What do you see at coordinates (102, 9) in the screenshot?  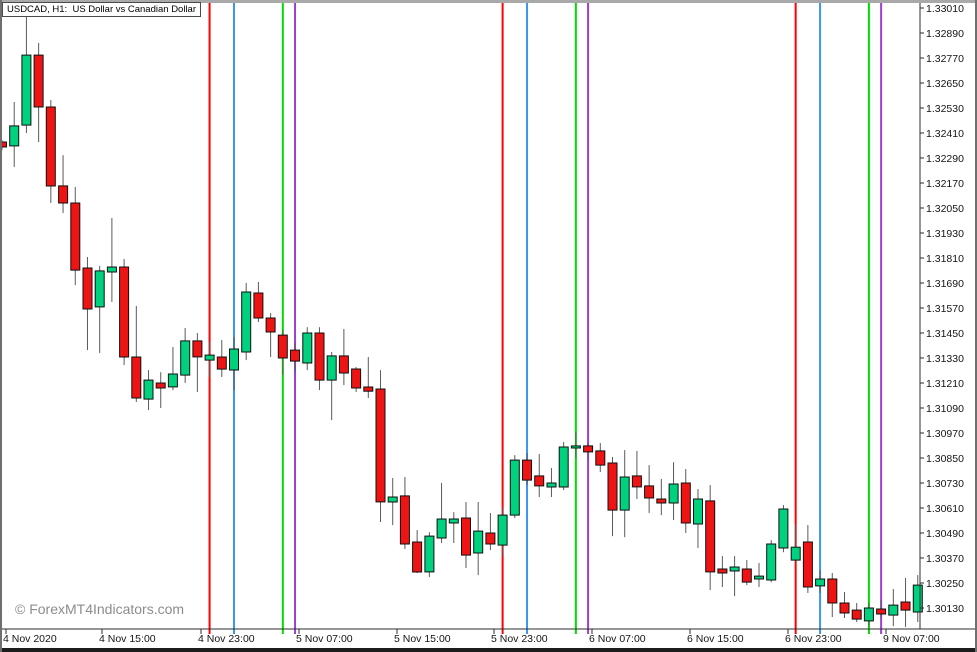 I see `chart-title-box: USDCAD, H1: US Dollar vs Canadian Dollar` at bounding box center [102, 9].